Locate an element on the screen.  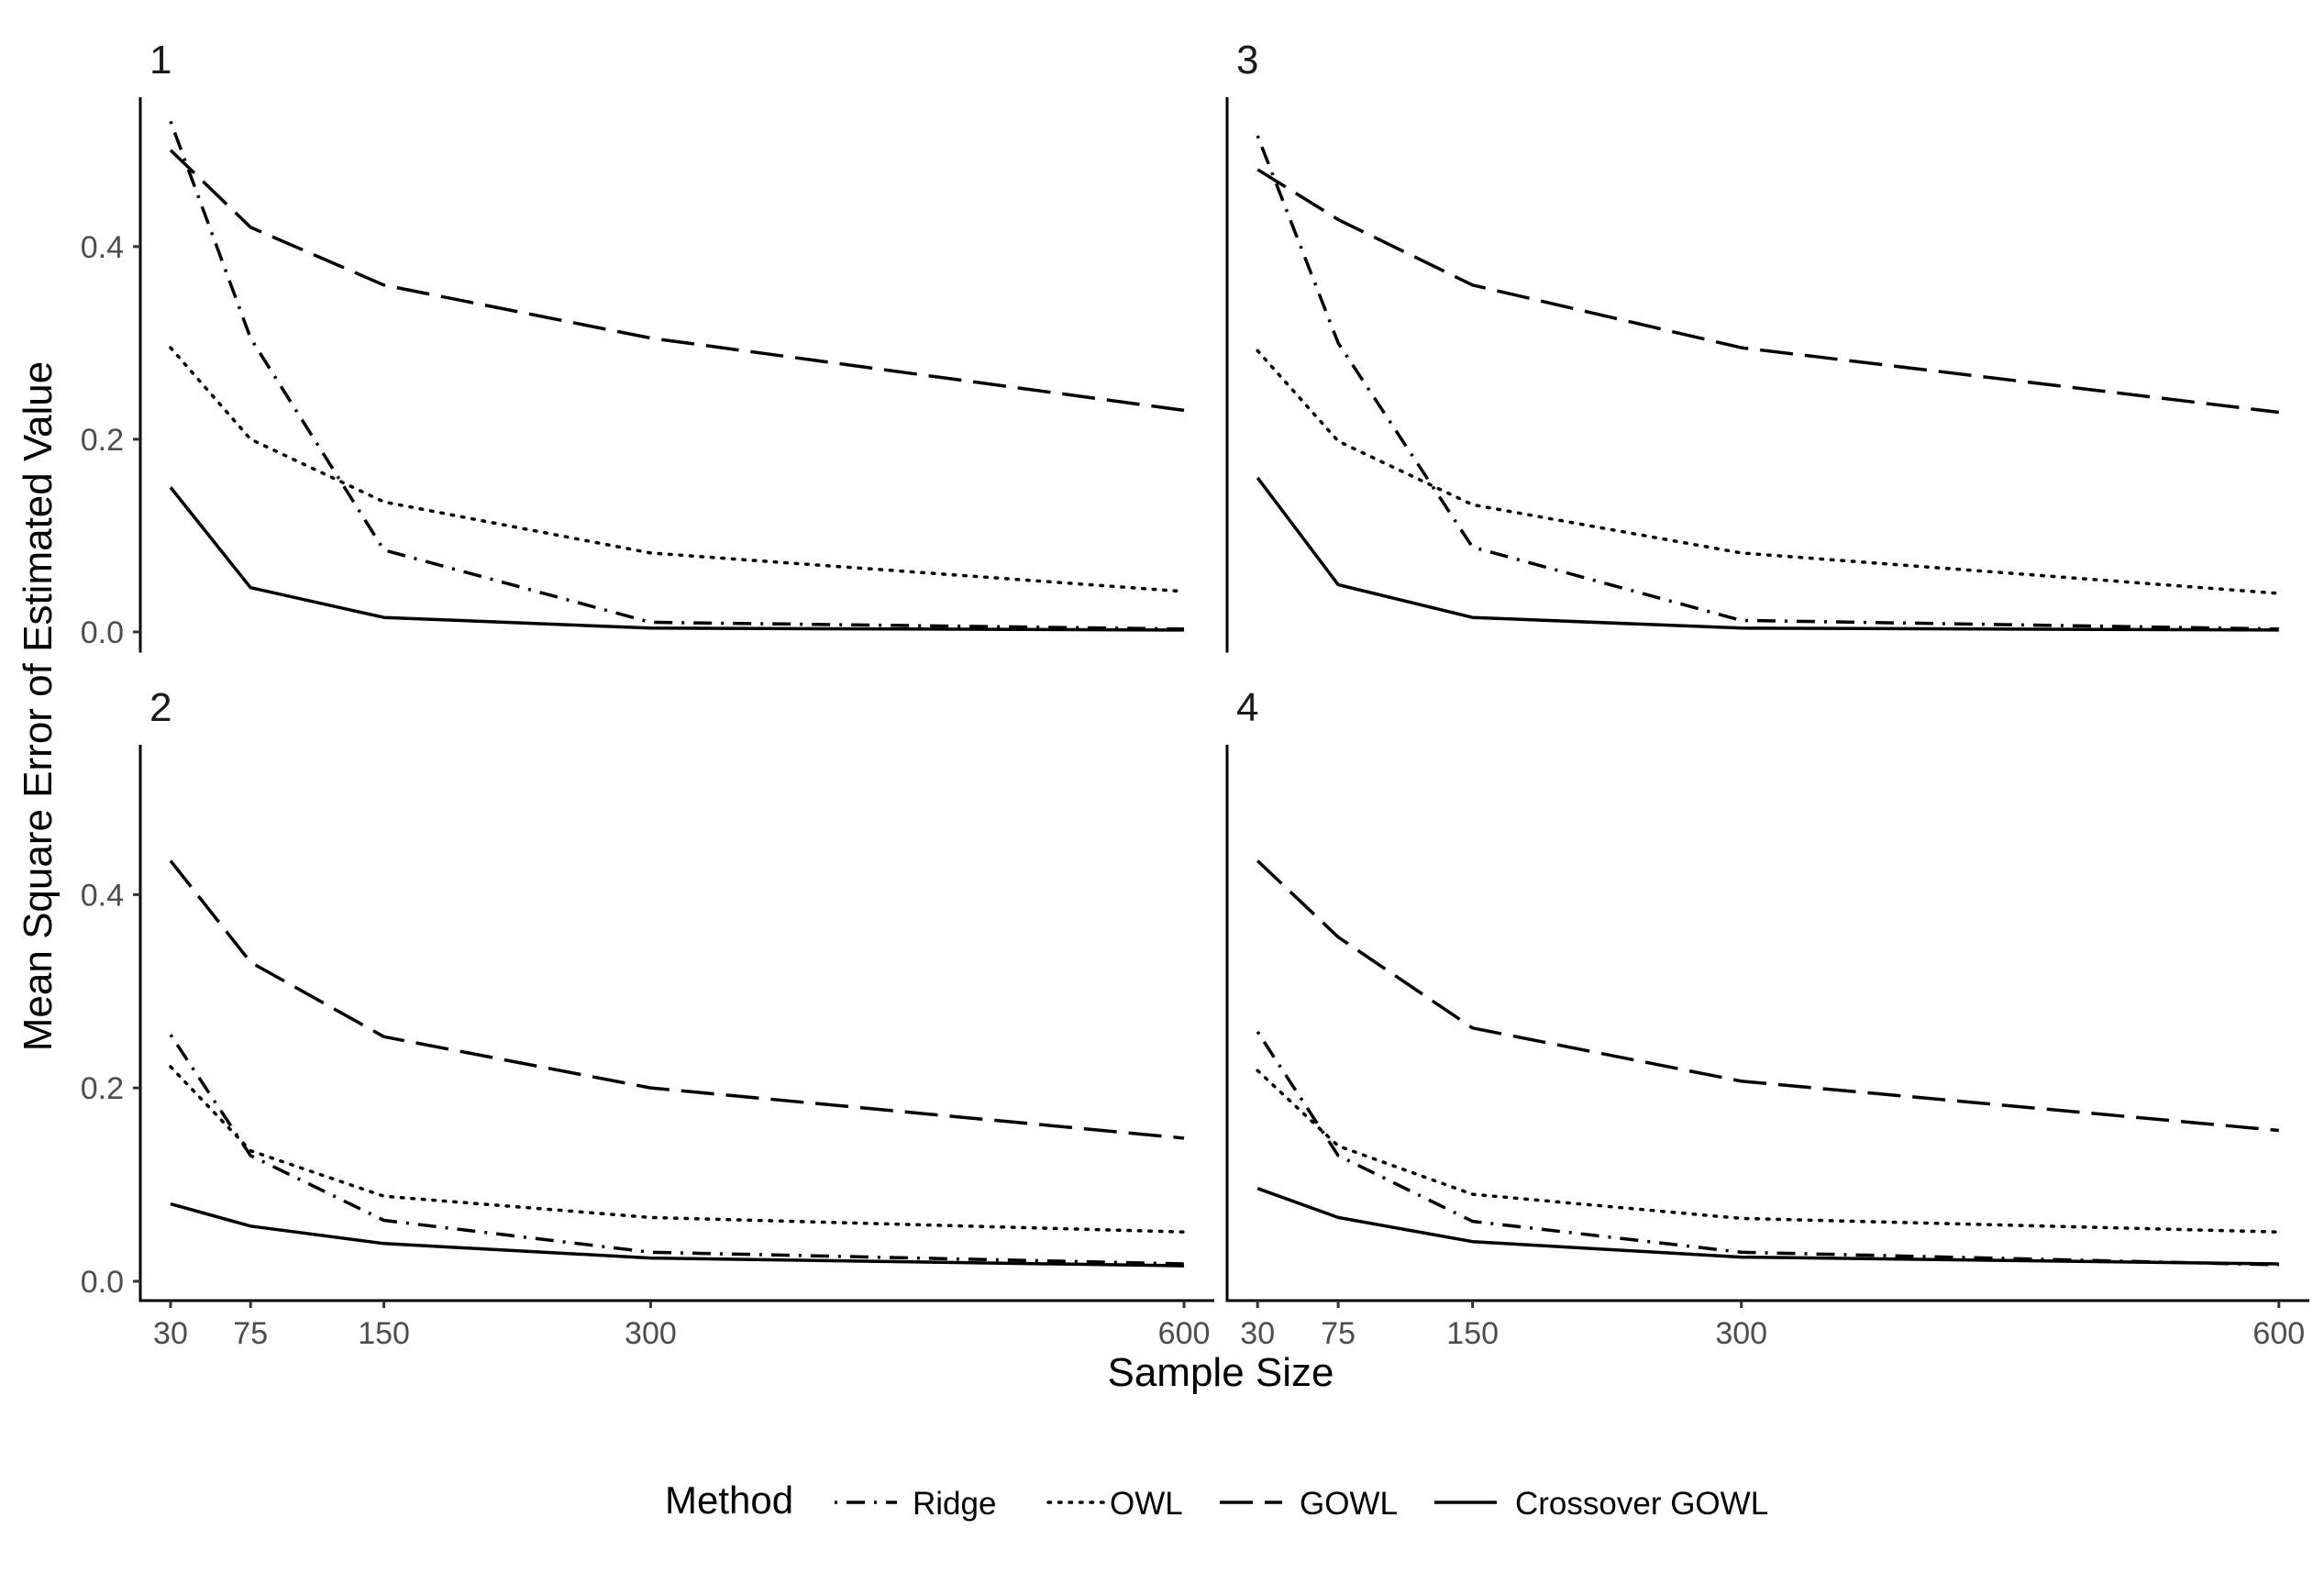
panel-label: 1 is located at coordinates (160, 60).